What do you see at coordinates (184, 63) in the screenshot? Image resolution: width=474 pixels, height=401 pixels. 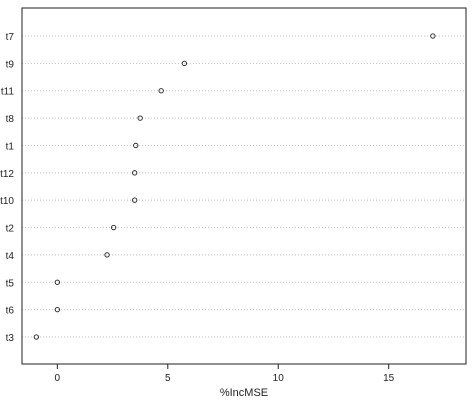 I see `point-t9` at bounding box center [184, 63].